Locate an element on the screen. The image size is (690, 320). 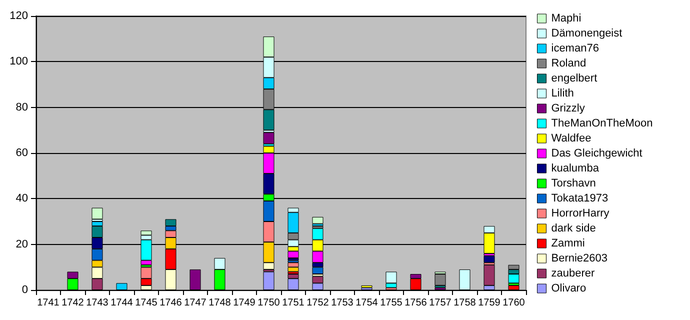
y-tick-label: 120 is located at coordinates (19, 16).